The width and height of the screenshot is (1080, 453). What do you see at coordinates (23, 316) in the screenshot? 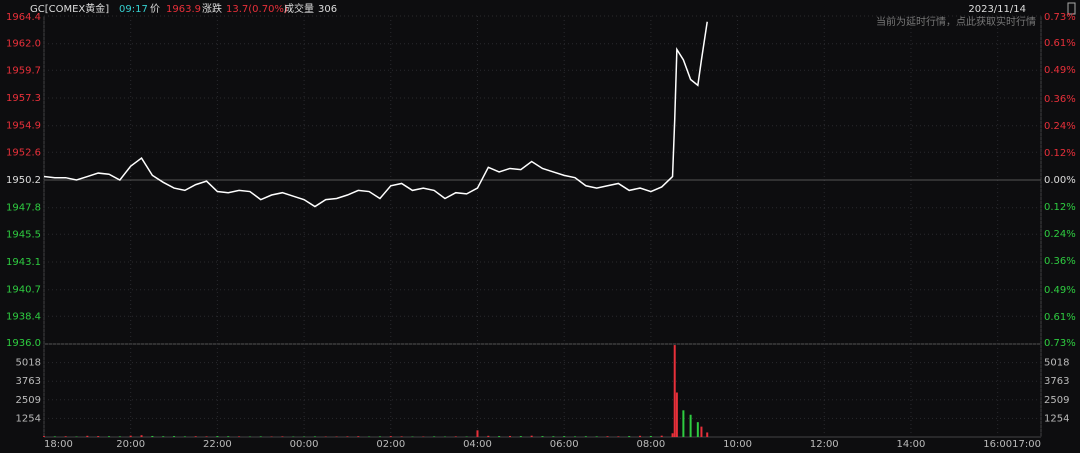
I see `y-tick-label: 1938.4` at bounding box center [23, 316].